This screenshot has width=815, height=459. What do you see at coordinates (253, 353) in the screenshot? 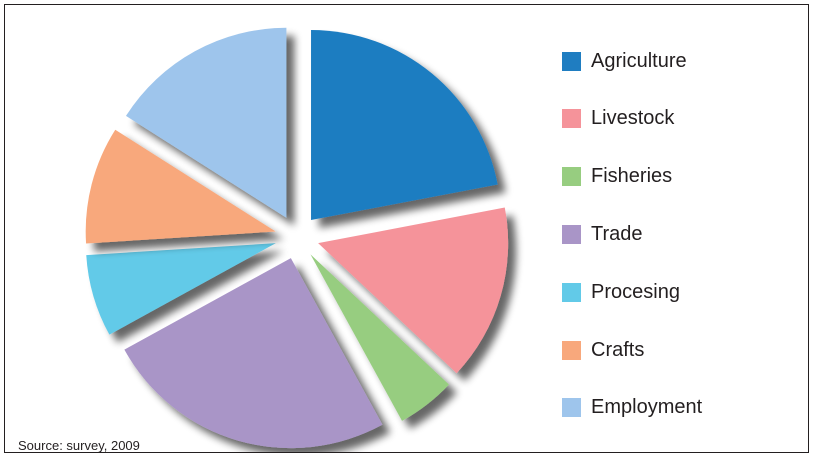
I see `pie-slice-trade` at bounding box center [253, 353].